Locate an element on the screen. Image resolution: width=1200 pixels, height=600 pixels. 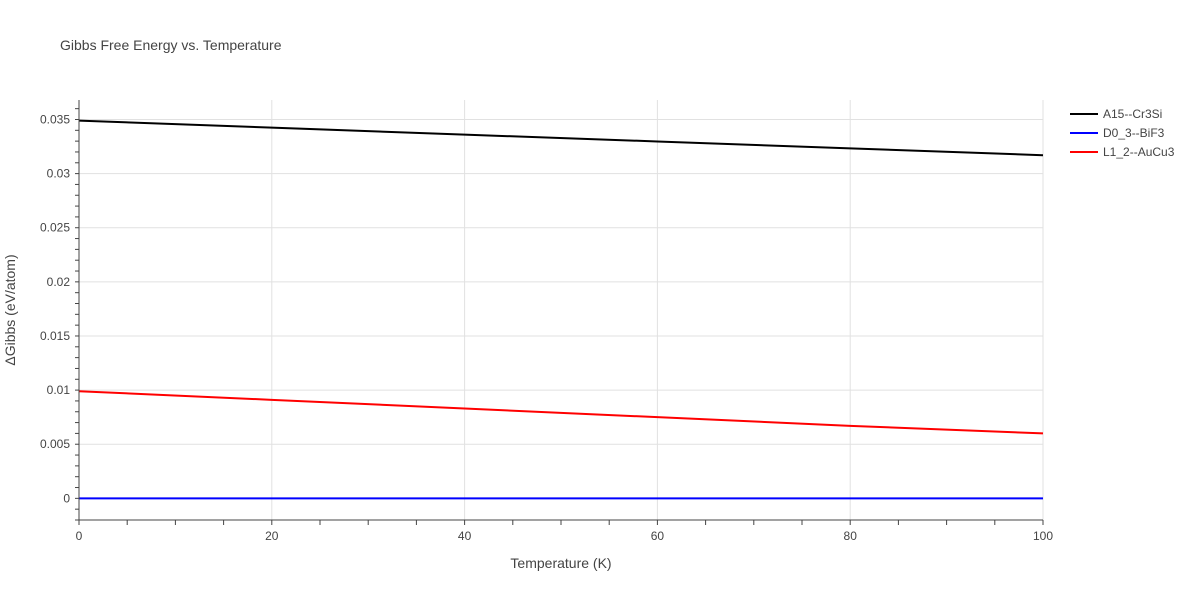
legend-label: L1_2--AuCu3 is located at coordinates (1139, 152).